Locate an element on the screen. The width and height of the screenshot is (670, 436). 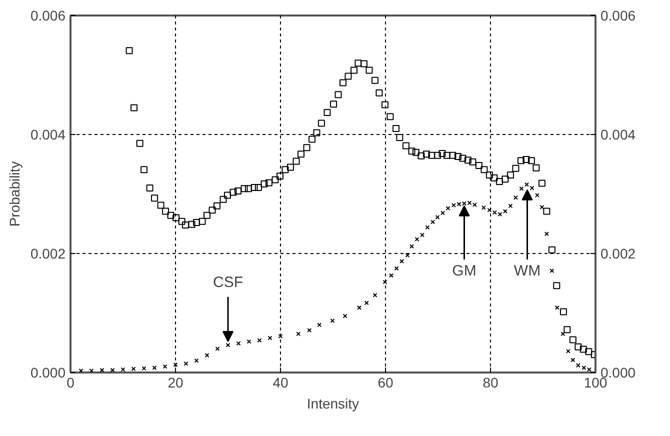
y-axis-title: Probability is located at coordinates (14, 194).